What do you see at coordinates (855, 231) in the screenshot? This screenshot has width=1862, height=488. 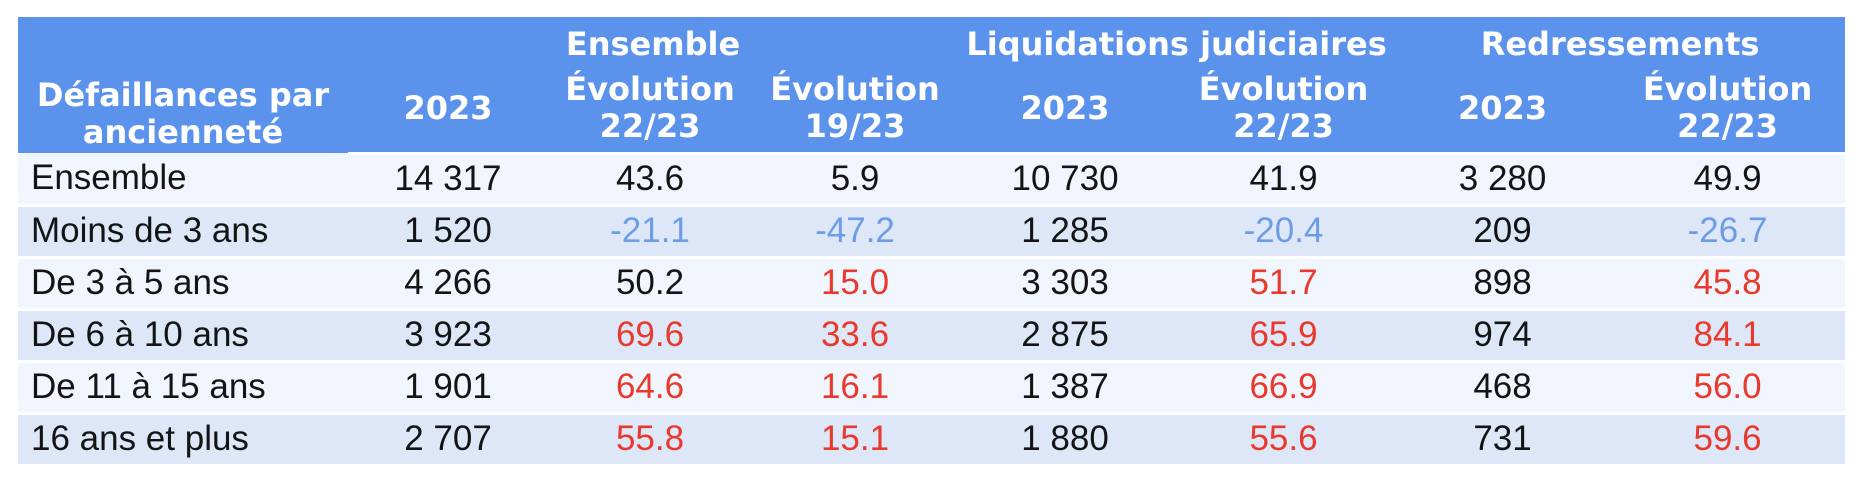 I see `value-cell: -47.2` at bounding box center [855, 231].